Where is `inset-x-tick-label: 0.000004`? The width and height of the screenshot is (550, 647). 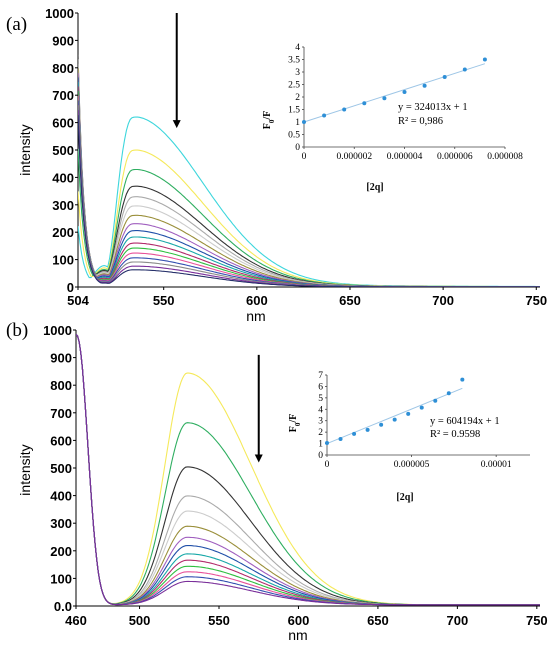 inset-x-tick-label: 0.000004 is located at coordinates (405, 157).